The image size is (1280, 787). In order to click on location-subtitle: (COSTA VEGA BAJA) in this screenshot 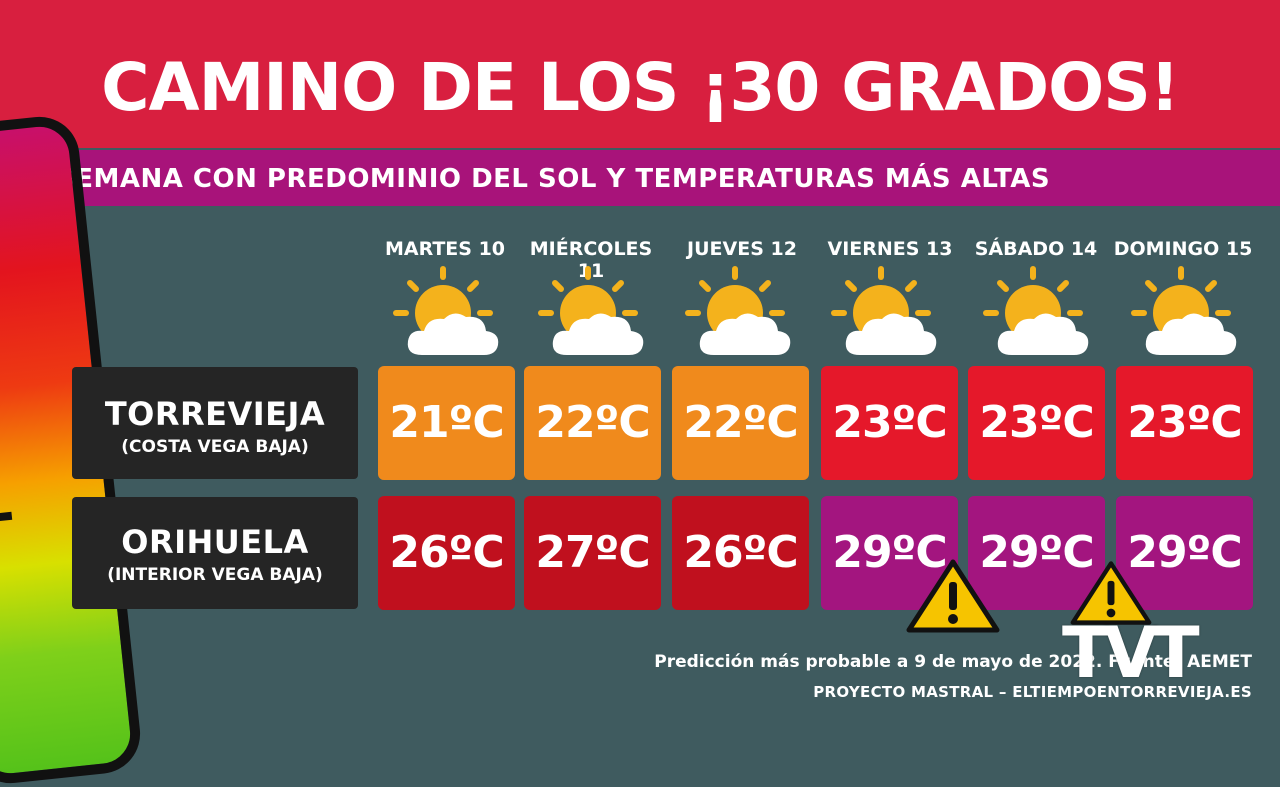, I will do `click(215, 447)`.